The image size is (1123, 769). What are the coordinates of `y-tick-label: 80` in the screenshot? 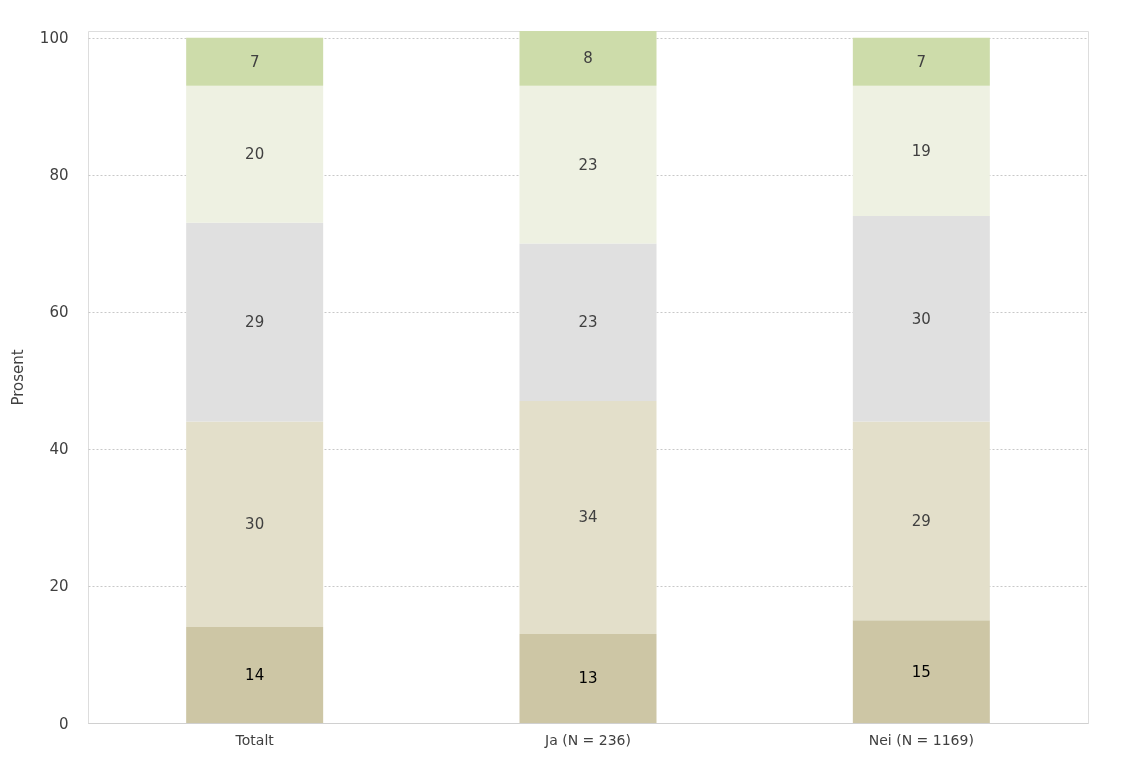 It's located at (59, 175).